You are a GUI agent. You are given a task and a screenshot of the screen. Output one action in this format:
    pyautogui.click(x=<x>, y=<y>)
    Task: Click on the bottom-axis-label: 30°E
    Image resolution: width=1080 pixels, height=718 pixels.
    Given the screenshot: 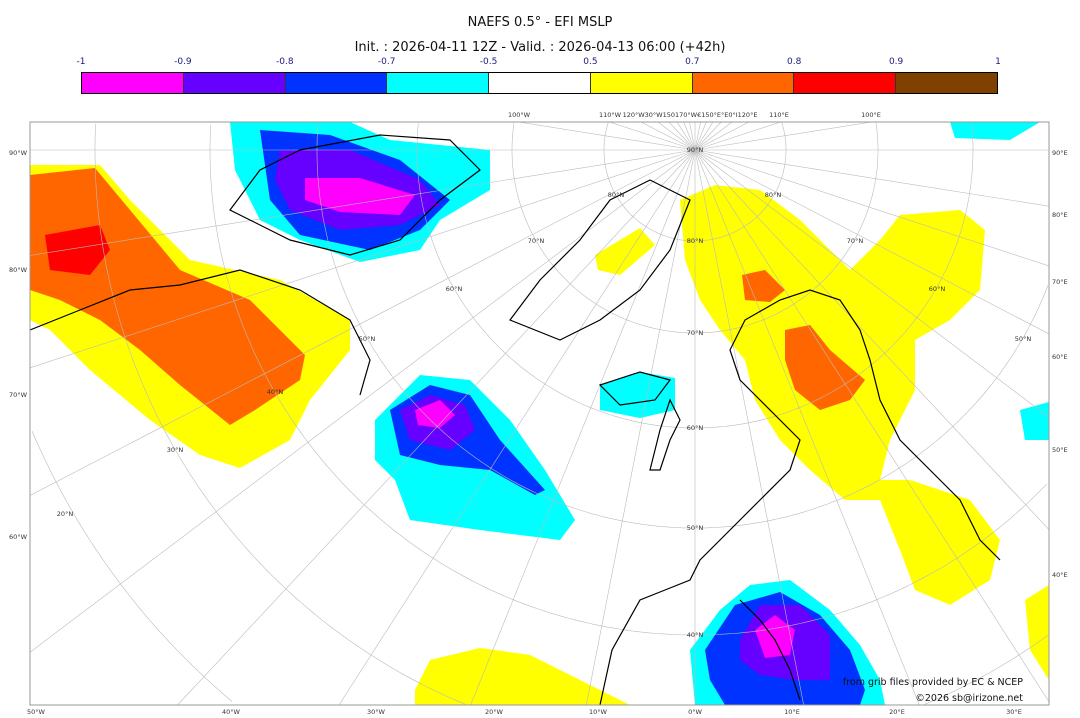 What is the action you would take?
    pyautogui.click(x=1014, y=712)
    